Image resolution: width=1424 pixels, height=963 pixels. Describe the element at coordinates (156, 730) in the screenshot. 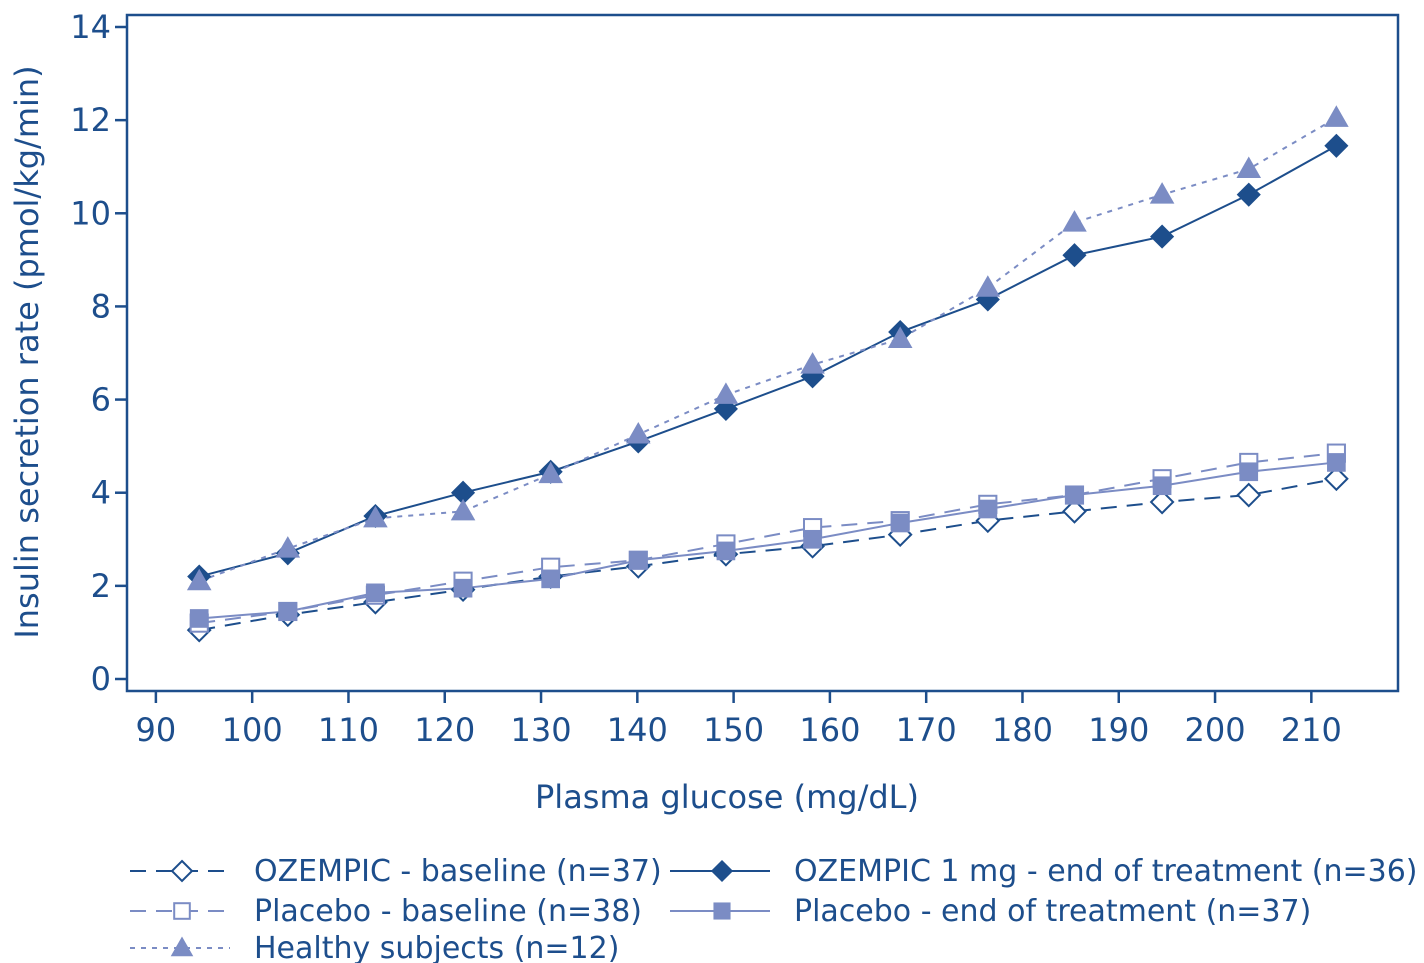

I see `x-tick-label: 90` at that location.